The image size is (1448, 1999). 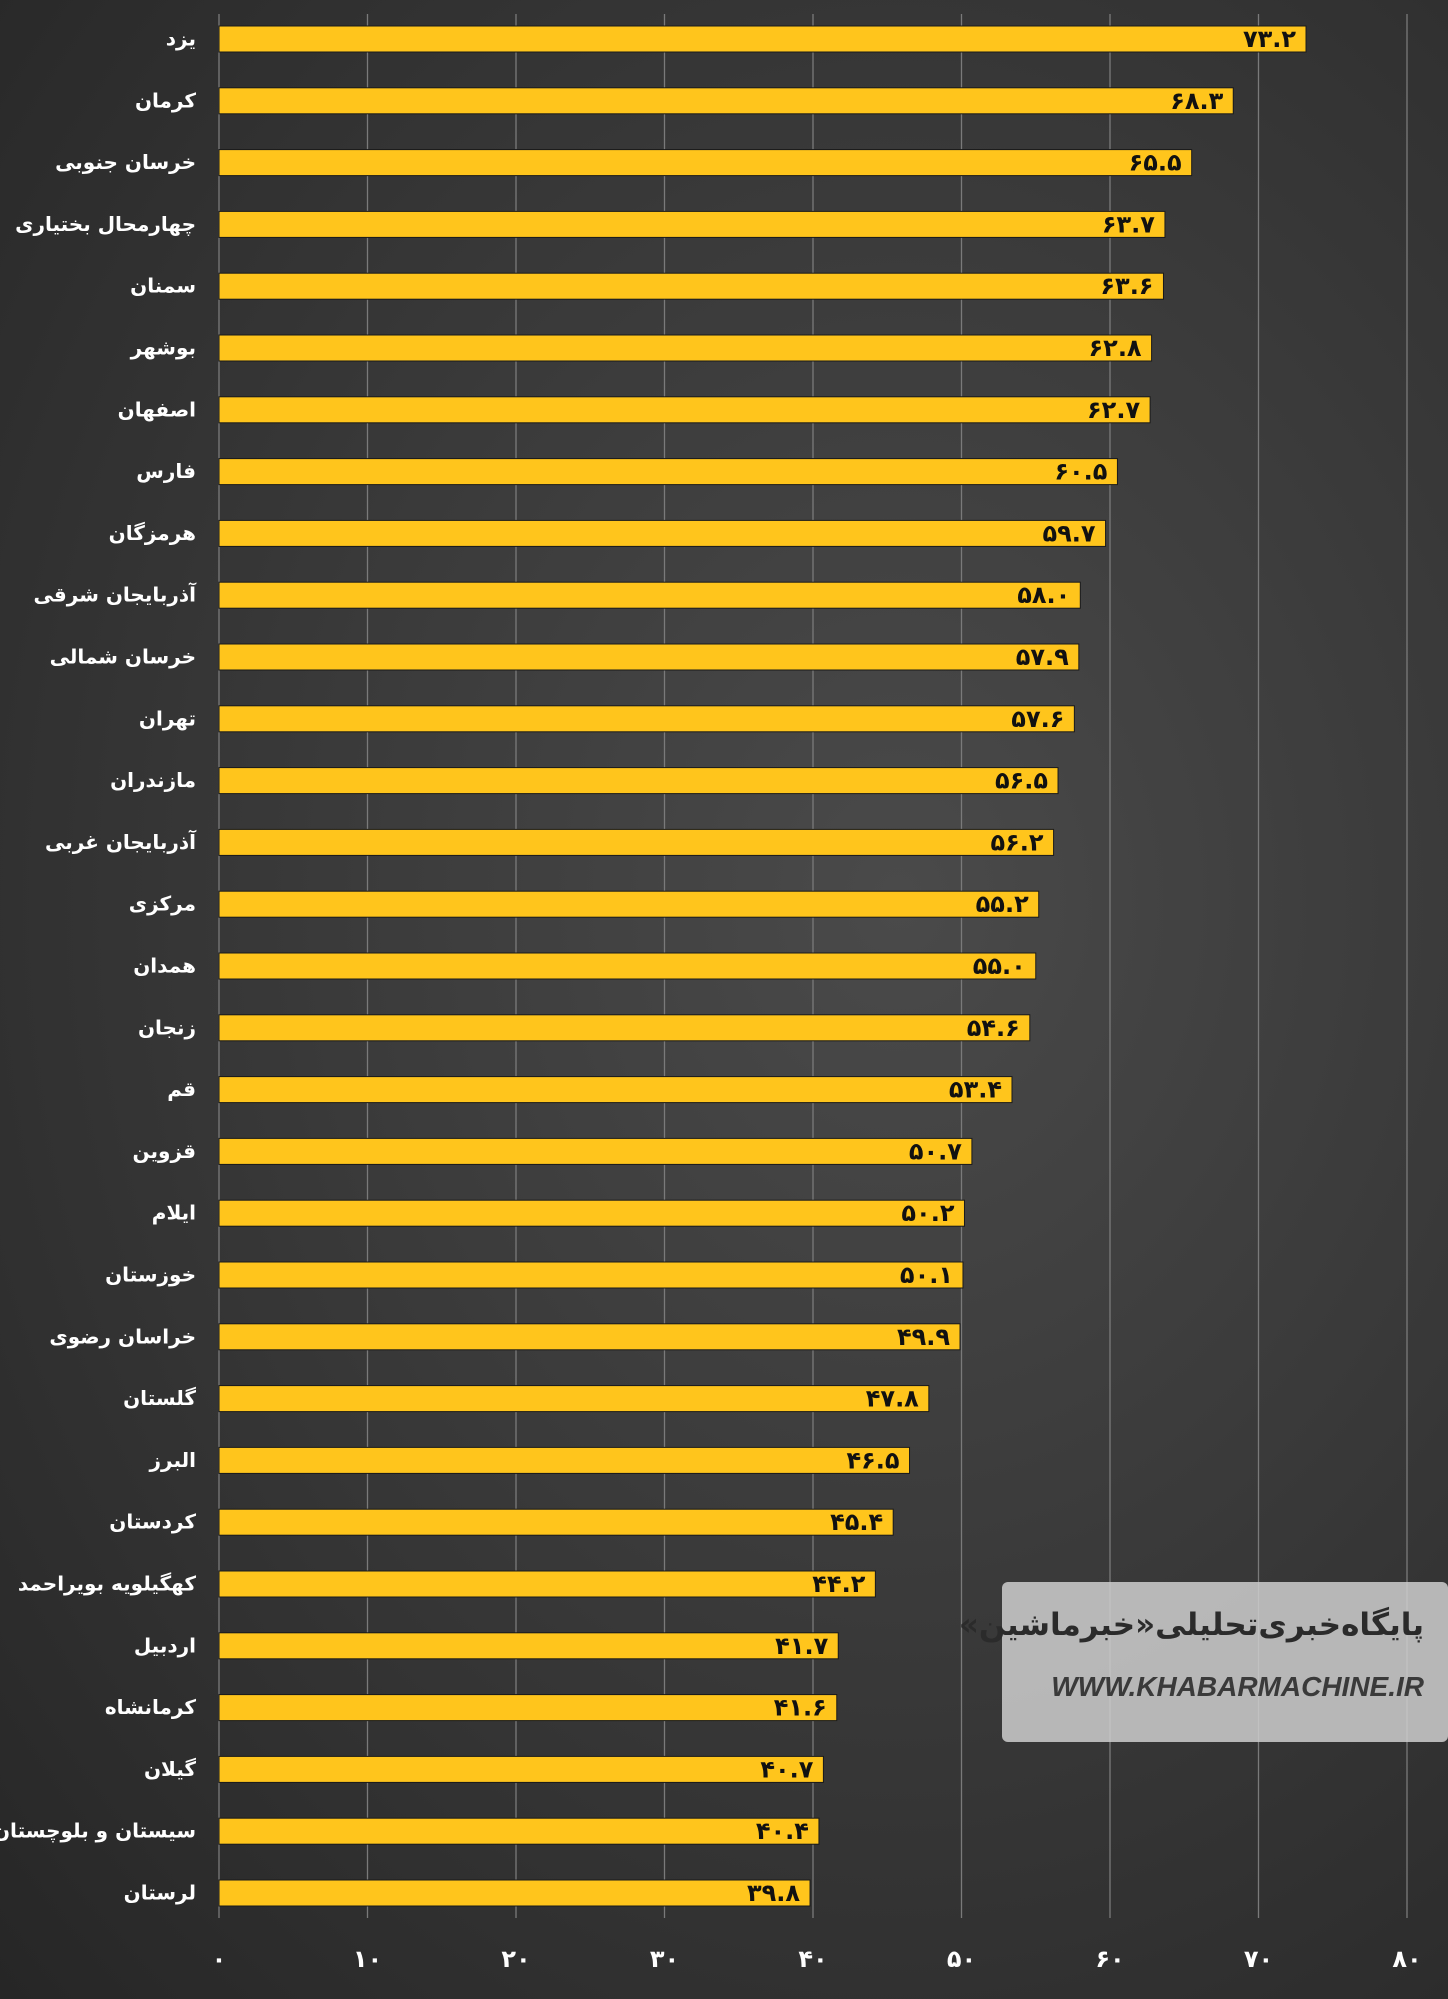 What do you see at coordinates (163, 286) in the screenshot?
I see `category-label: سمنان` at bounding box center [163, 286].